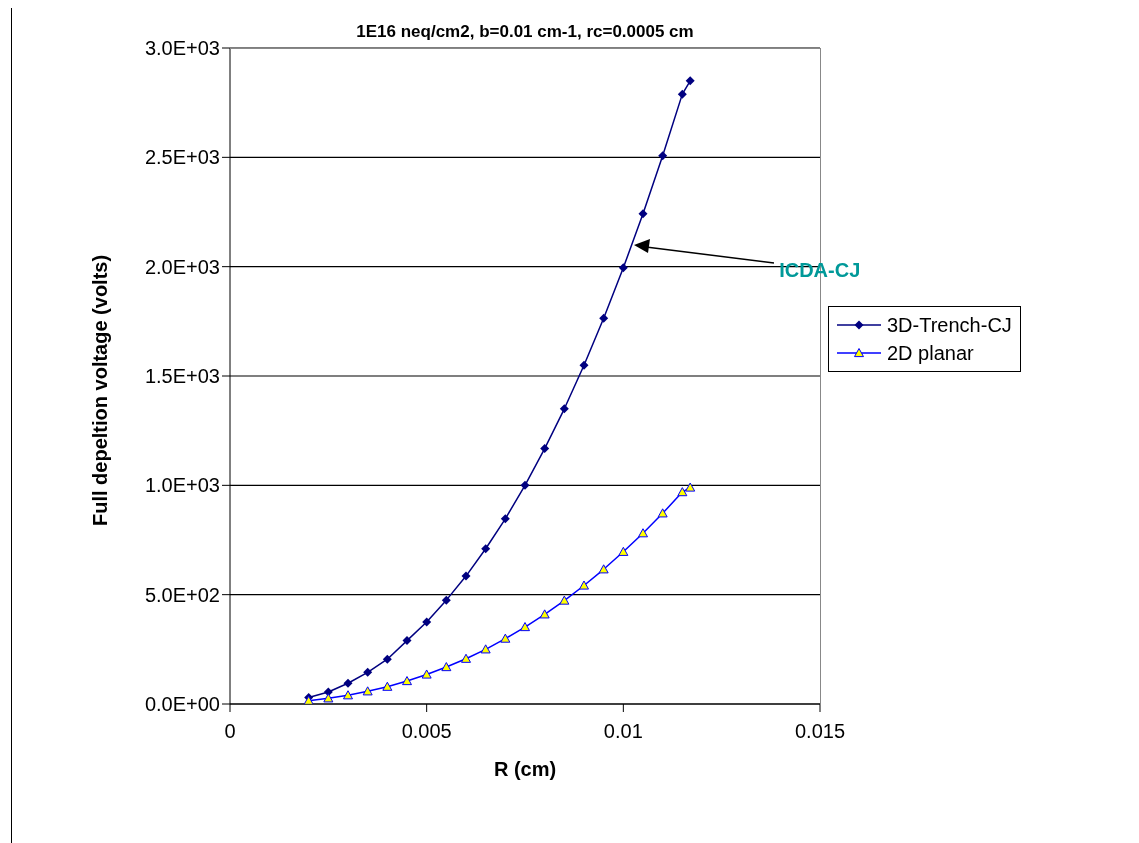 This screenshot has height=843, width=1139. Describe the element at coordinates (182, 48) in the screenshot. I see `y-tick-label: 3.0E+03` at that location.